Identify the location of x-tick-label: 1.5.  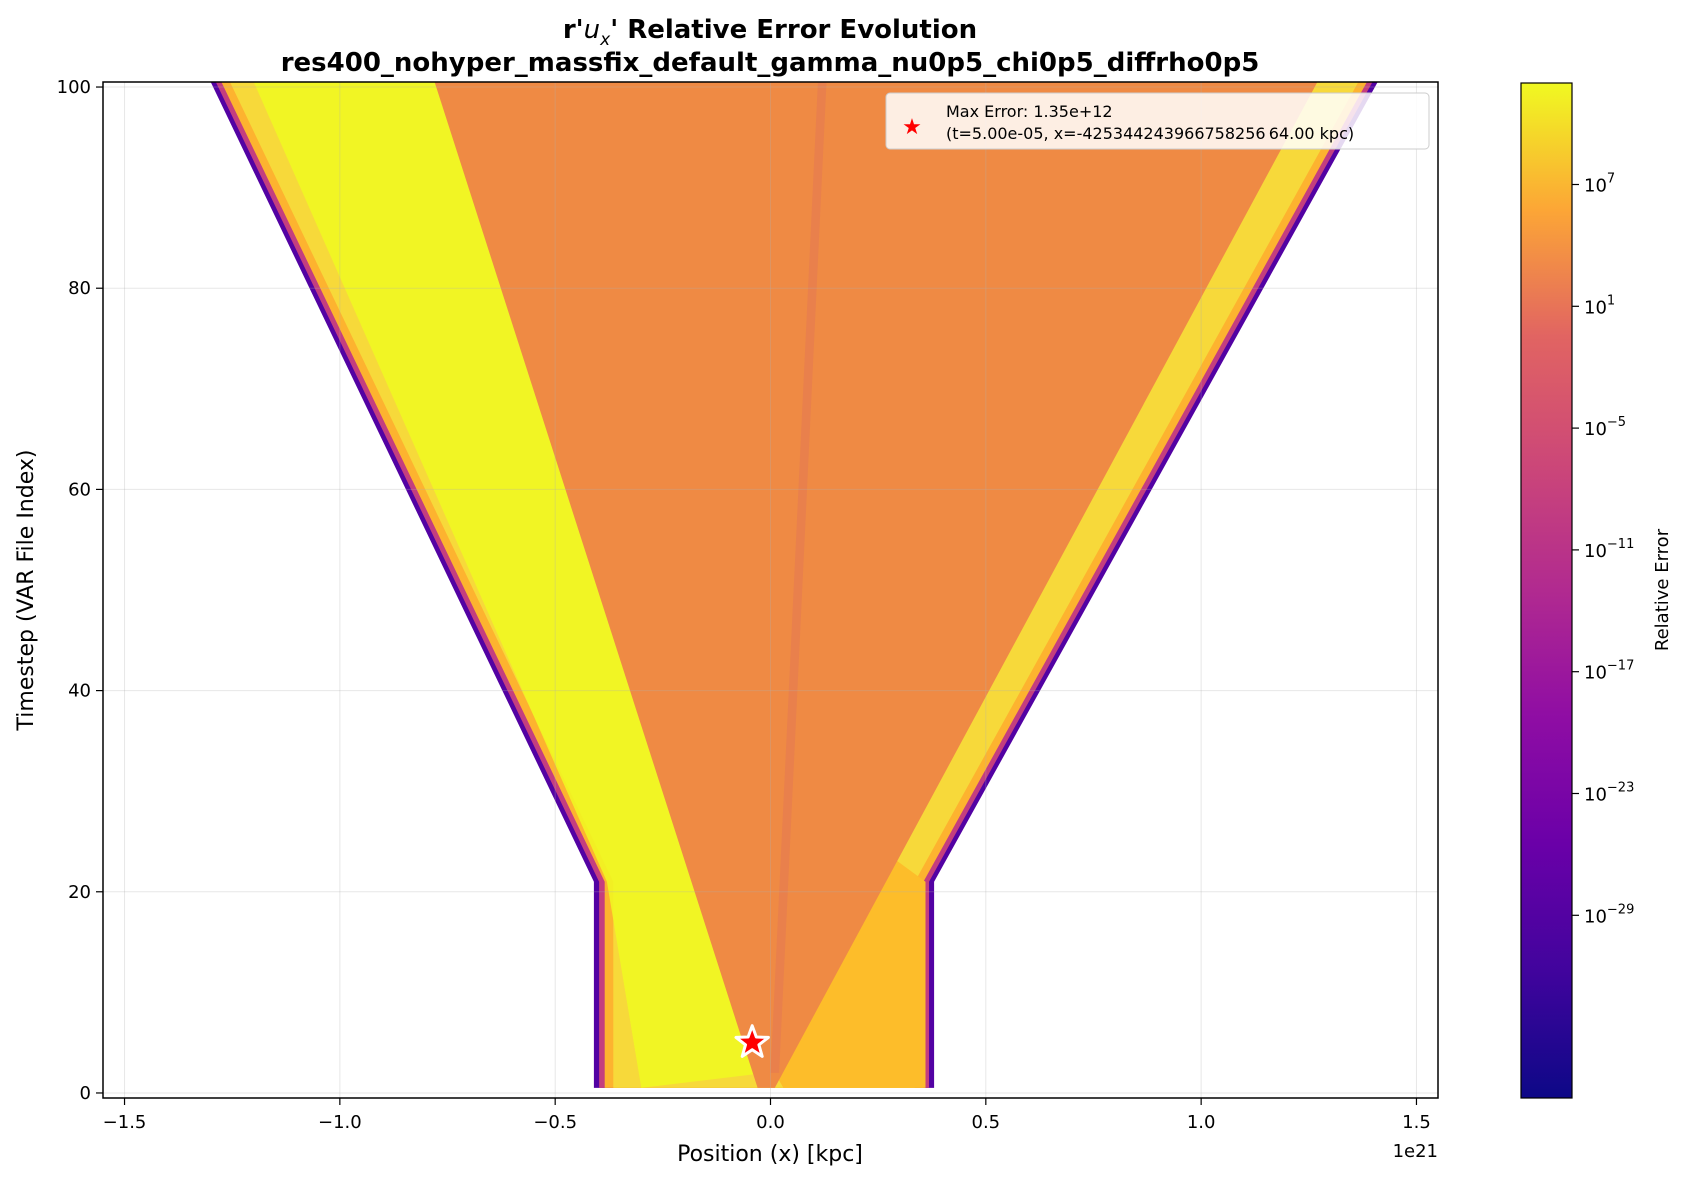
(1416, 1122).